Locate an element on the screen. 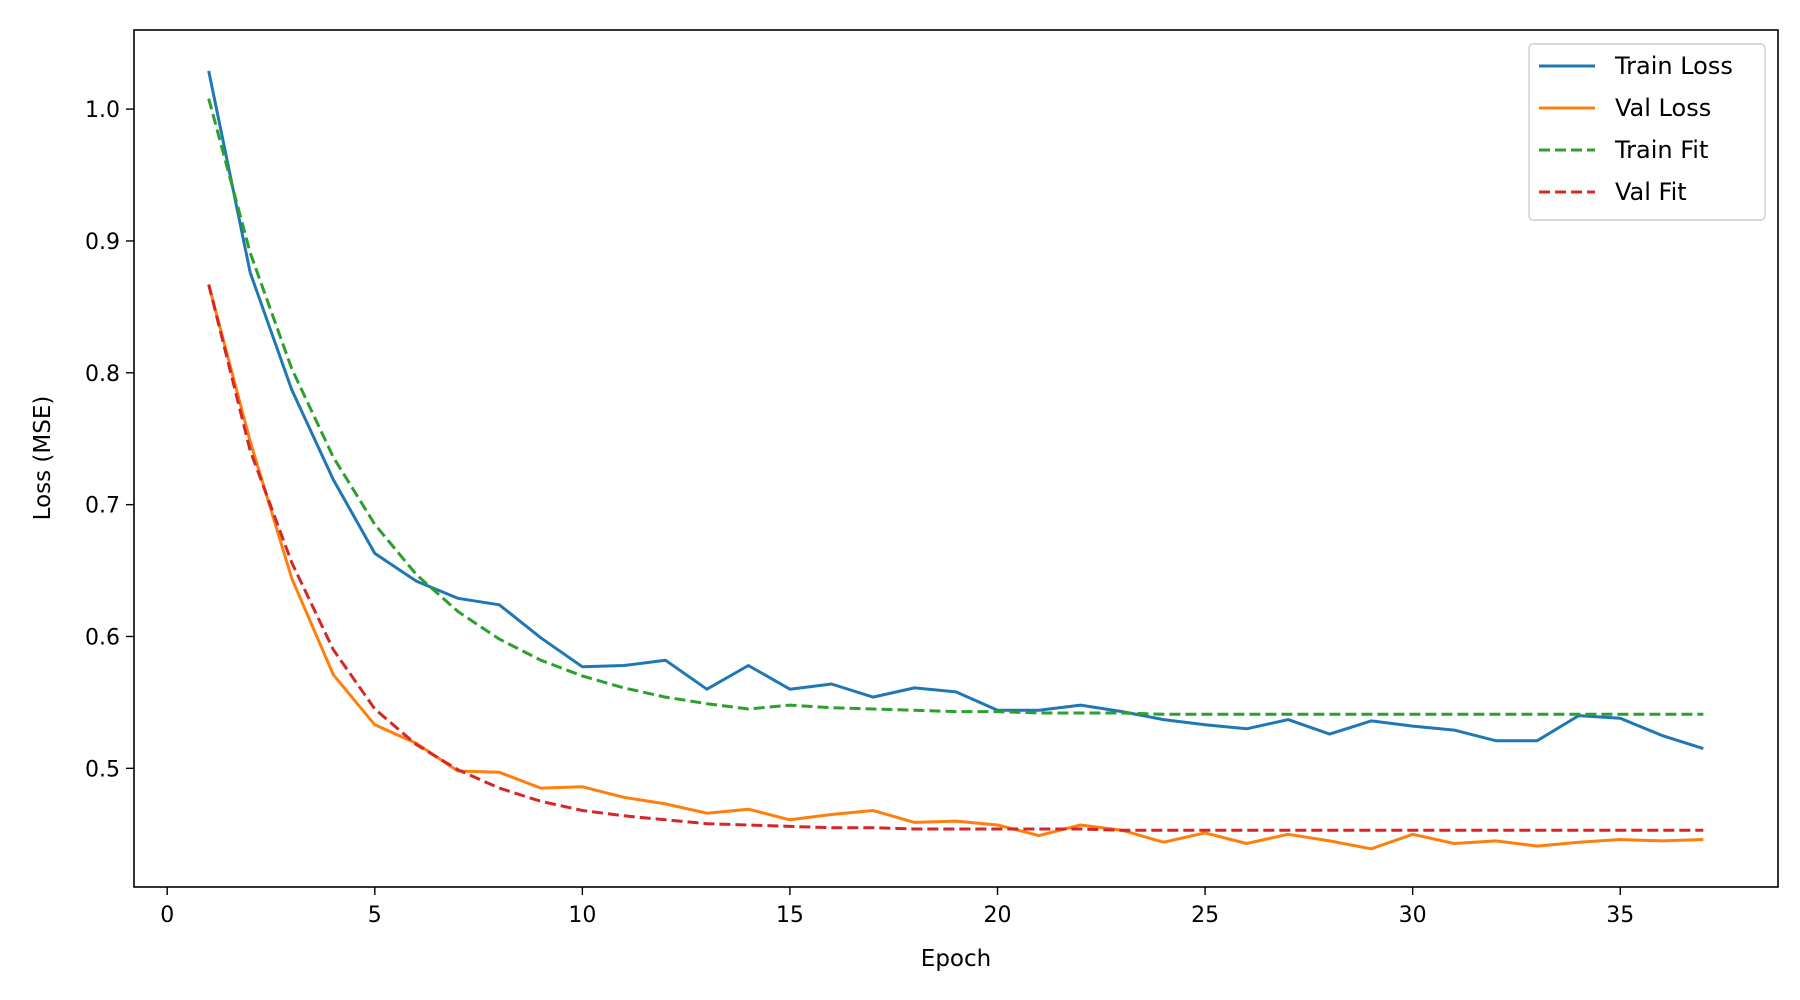 The width and height of the screenshot is (1800, 1000). y-axis-label: Loss (MSE) is located at coordinates (43, 458).